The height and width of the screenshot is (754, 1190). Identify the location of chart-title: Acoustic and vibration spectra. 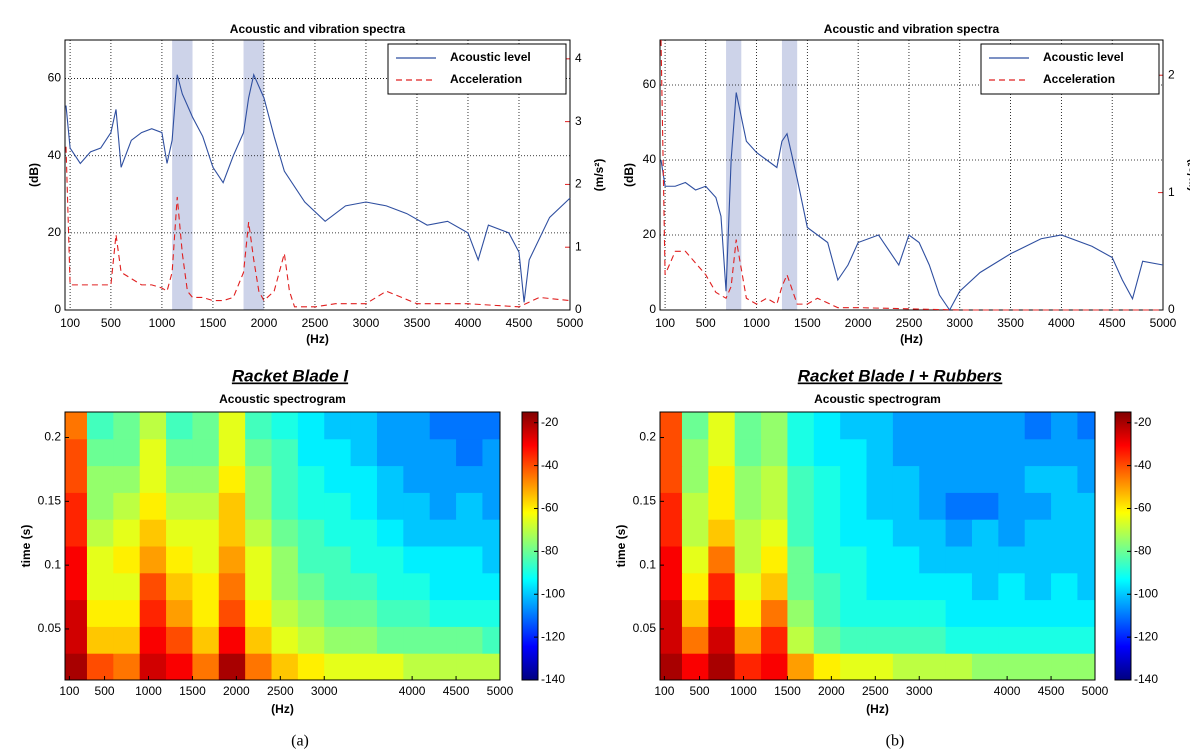
(912, 29).